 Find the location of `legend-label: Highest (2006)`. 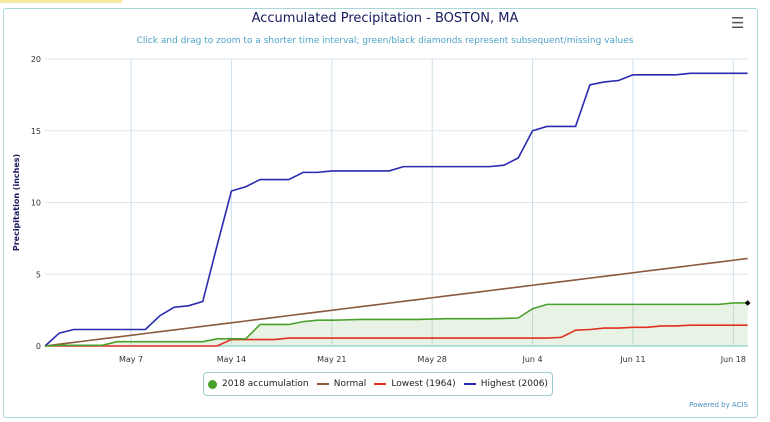

legend-label: Highest (2006) is located at coordinates (514, 384).